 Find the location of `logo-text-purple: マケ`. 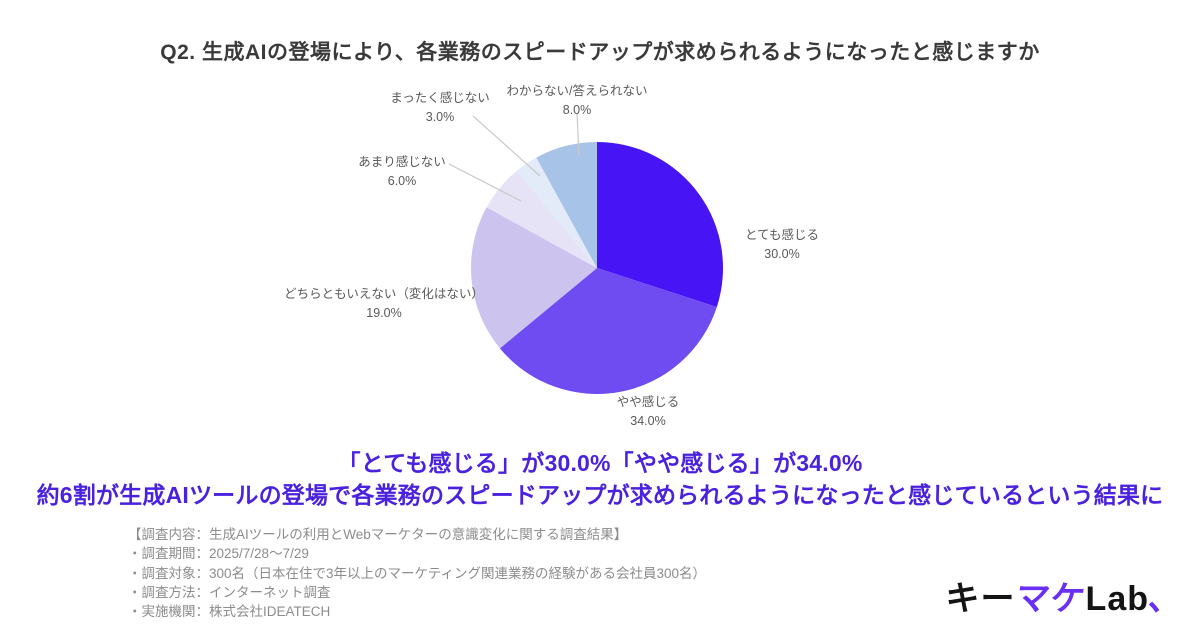

logo-text-purple: マケ is located at coordinates (1050, 599).